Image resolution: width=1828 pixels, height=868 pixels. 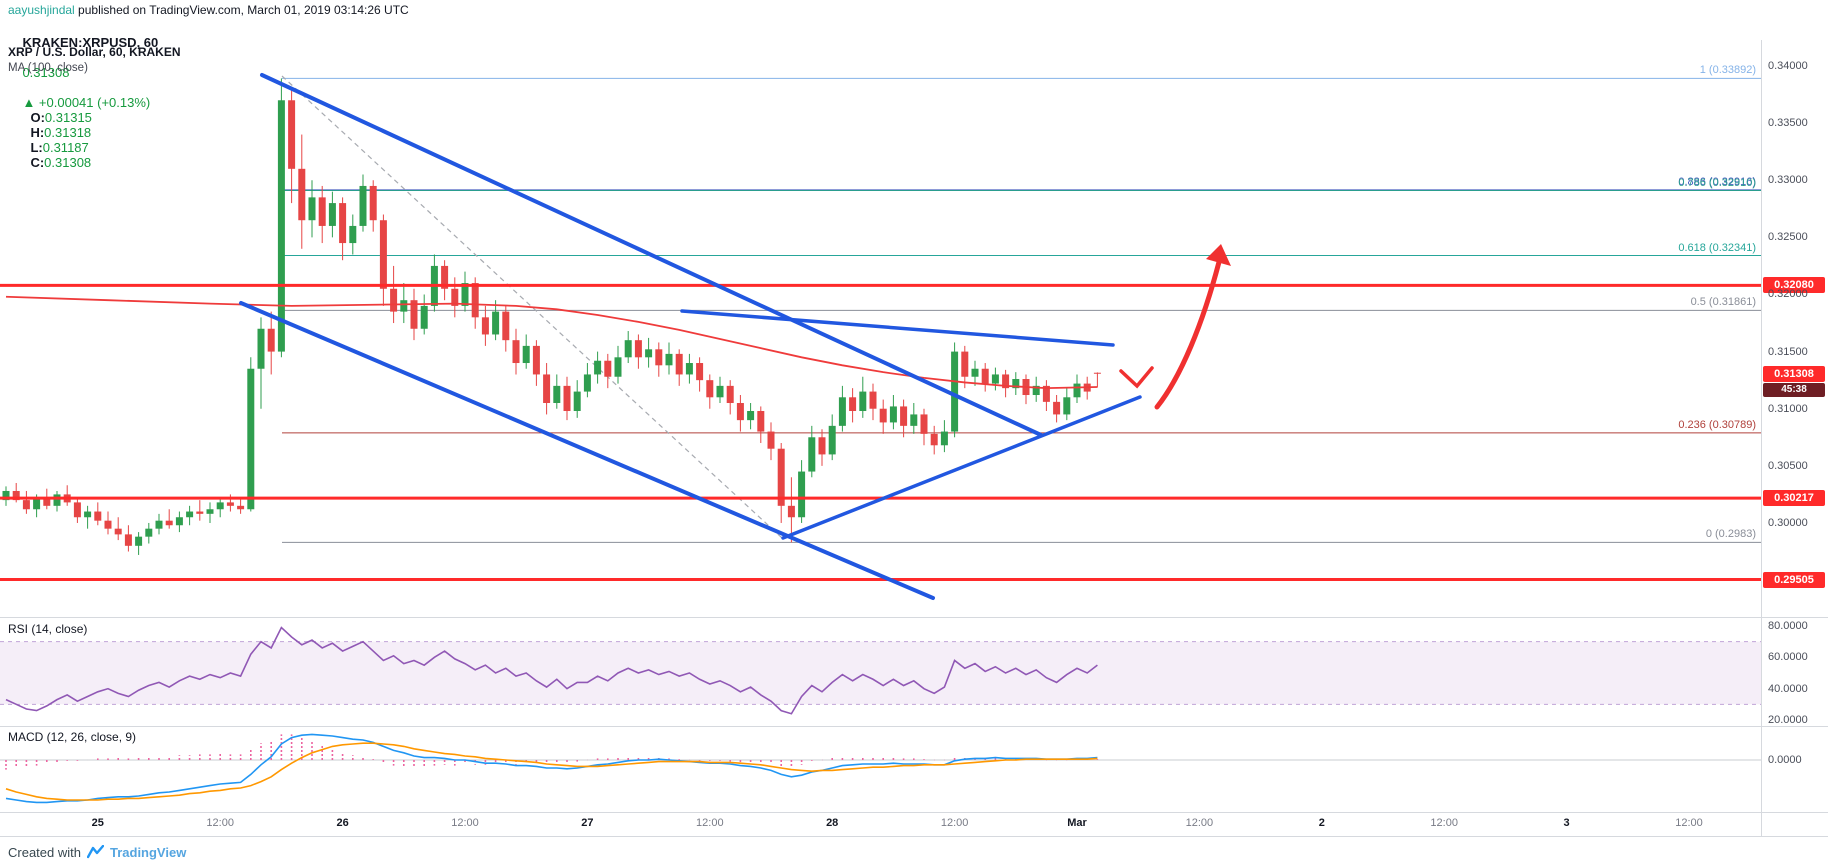 I want to click on price-axis, so click(x=1795, y=438).